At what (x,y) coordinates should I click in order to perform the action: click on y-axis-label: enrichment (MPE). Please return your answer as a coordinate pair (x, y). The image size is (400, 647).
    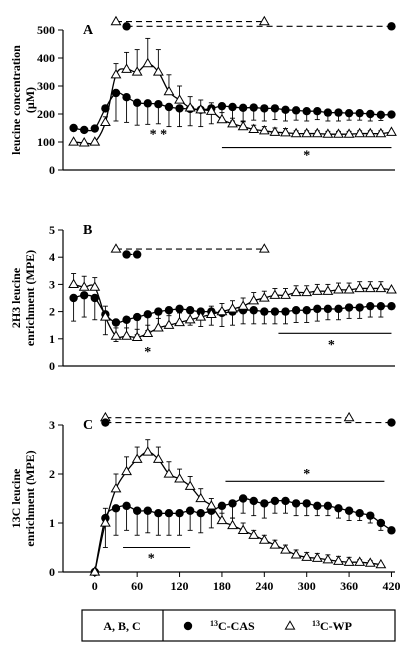
    Looking at the image, I should click on (30, 498).